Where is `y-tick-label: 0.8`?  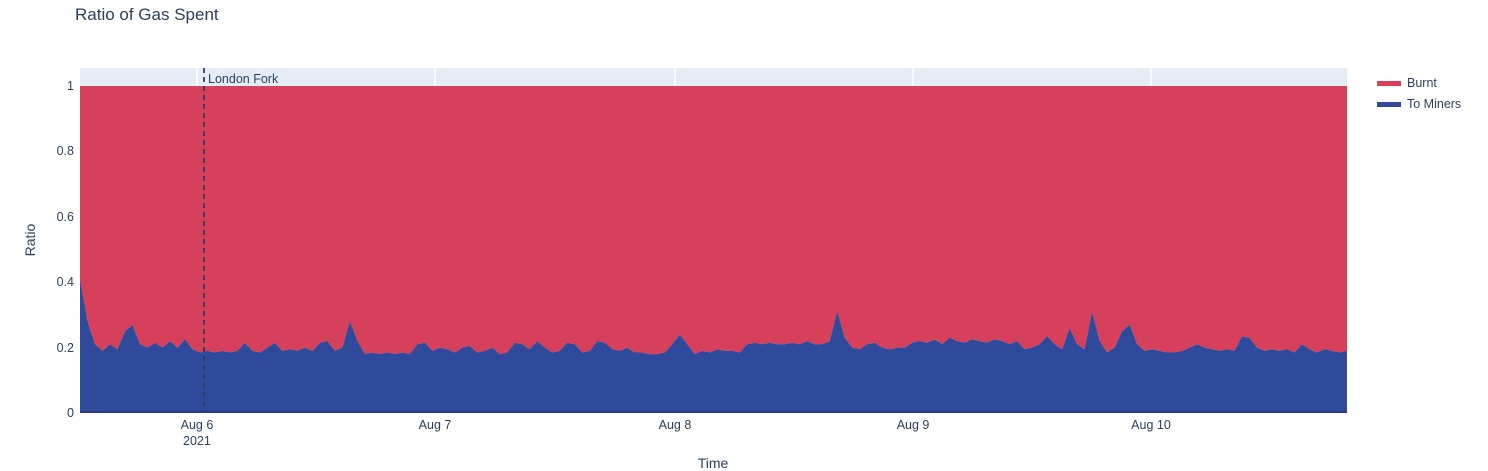
y-tick-label: 0.8 is located at coordinates (65, 151).